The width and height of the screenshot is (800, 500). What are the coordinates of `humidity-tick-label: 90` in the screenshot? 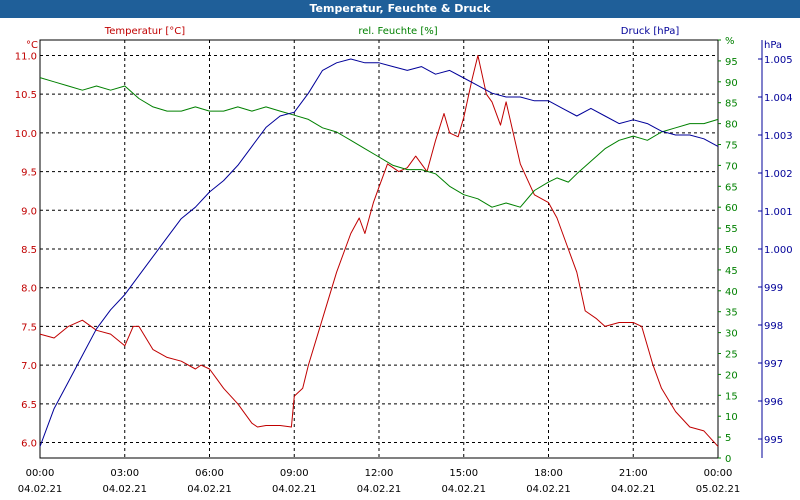 It's located at (731, 83).